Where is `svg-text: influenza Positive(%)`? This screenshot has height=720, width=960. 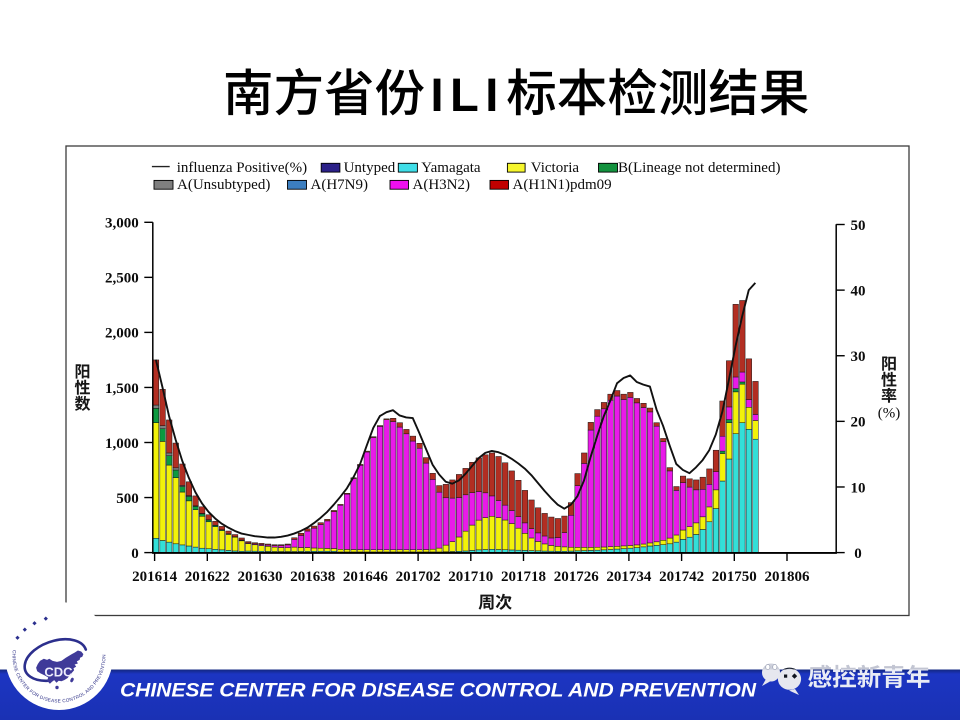 svg-text: influenza Positive(%) is located at coordinates (242, 168).